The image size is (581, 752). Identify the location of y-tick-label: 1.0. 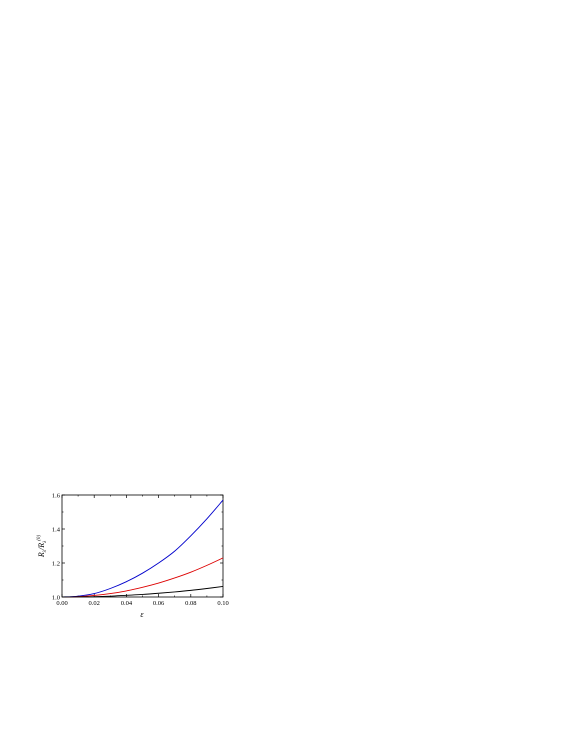
(56, 597).